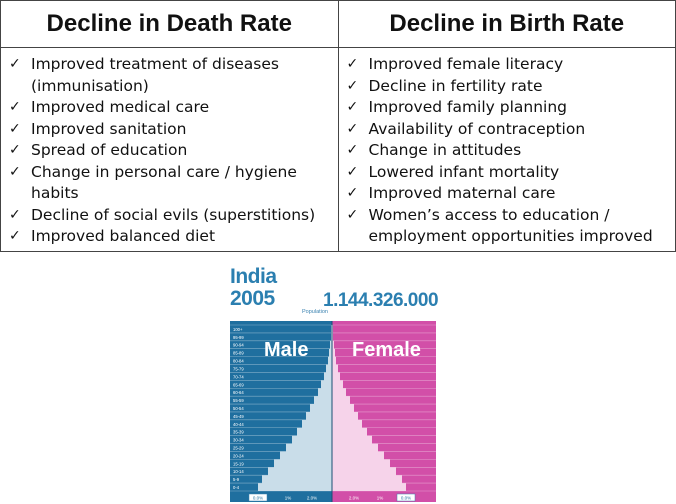  Describe the element at coordinates (509, 108) in the screenshot. I see `list-item: ✓ Improved family planning` at that location.